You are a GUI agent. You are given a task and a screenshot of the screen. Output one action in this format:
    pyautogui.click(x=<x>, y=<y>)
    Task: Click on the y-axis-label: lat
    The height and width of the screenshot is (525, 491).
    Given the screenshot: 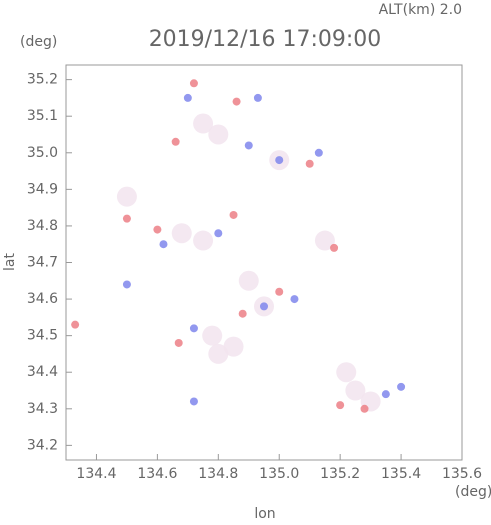 What is the action you would take?
    pyautogui.click(x=10, y=262)
    